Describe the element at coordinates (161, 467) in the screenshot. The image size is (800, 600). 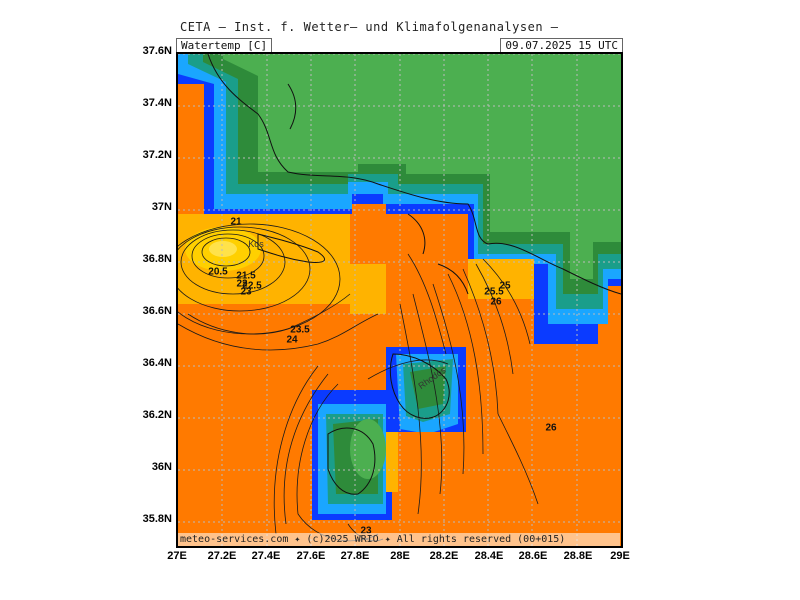
I see `lat-label-36: 36N` at that location.